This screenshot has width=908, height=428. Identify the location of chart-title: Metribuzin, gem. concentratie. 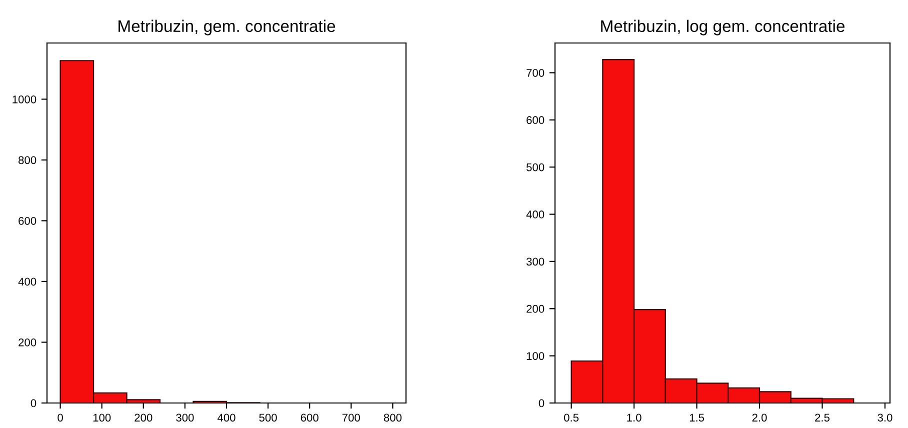
(227, 28).